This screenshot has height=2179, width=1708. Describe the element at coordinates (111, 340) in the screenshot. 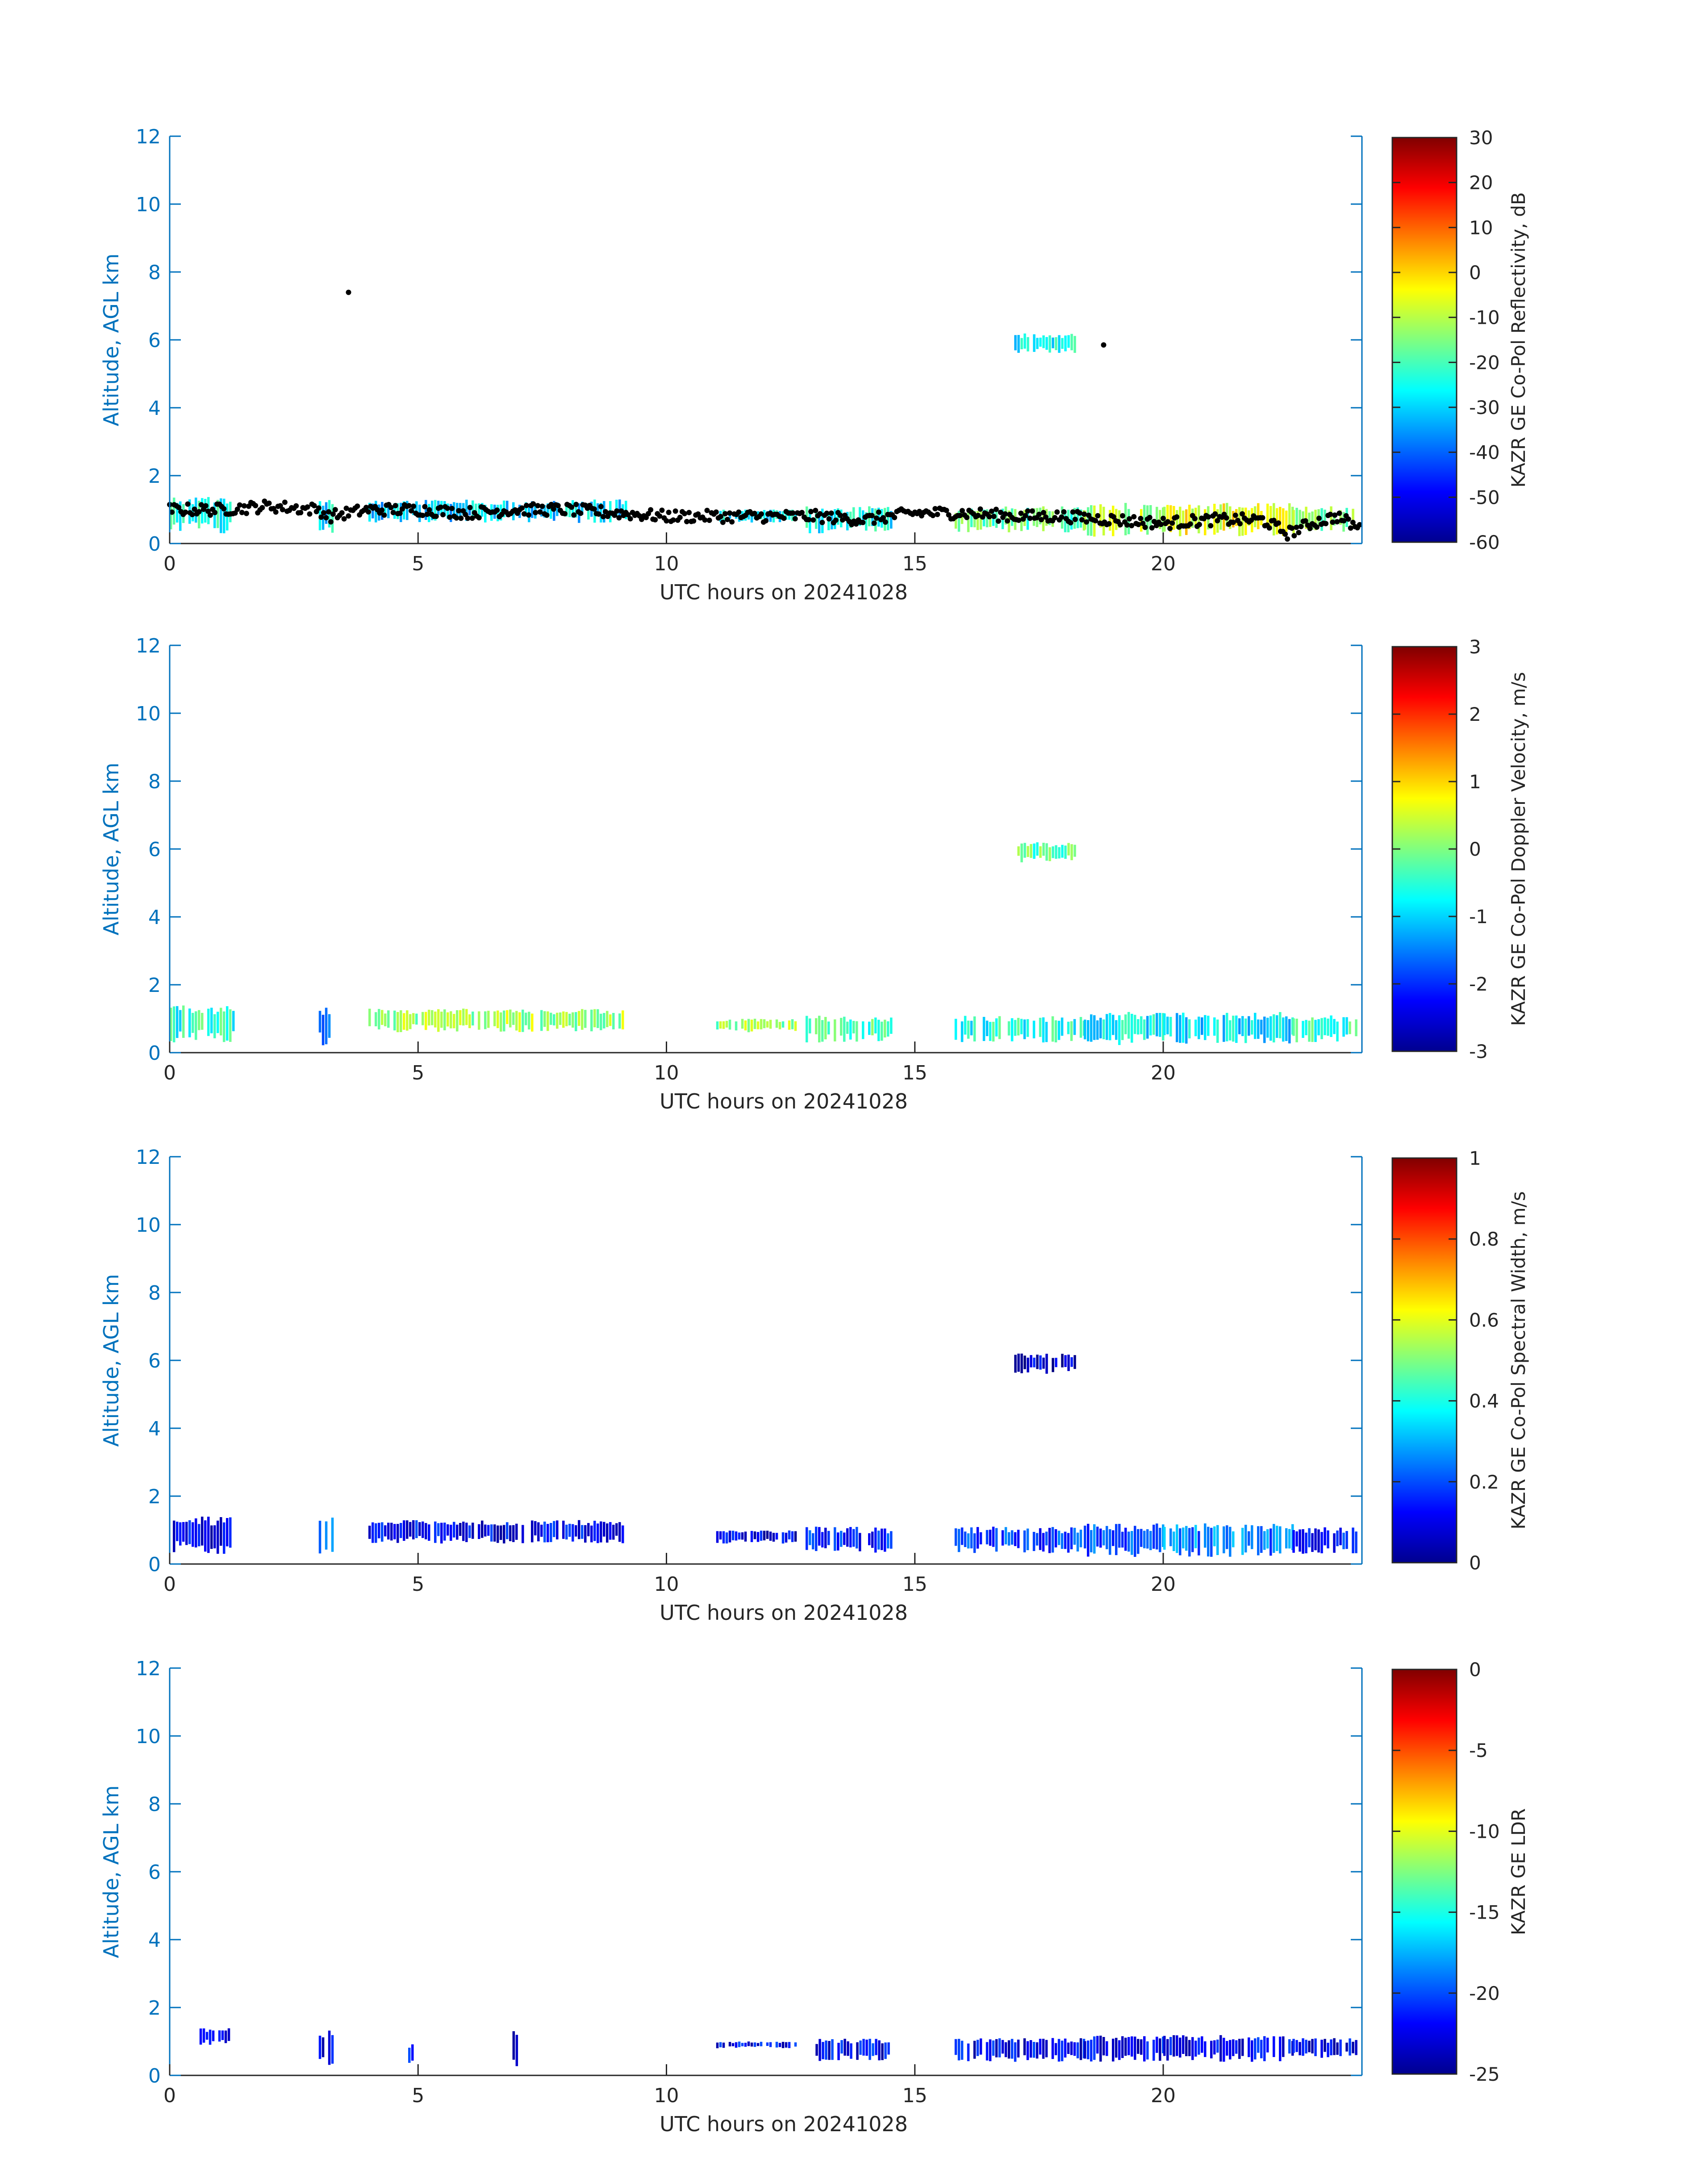

I see `y-axis-label: Altitude, AGL km` at that location.